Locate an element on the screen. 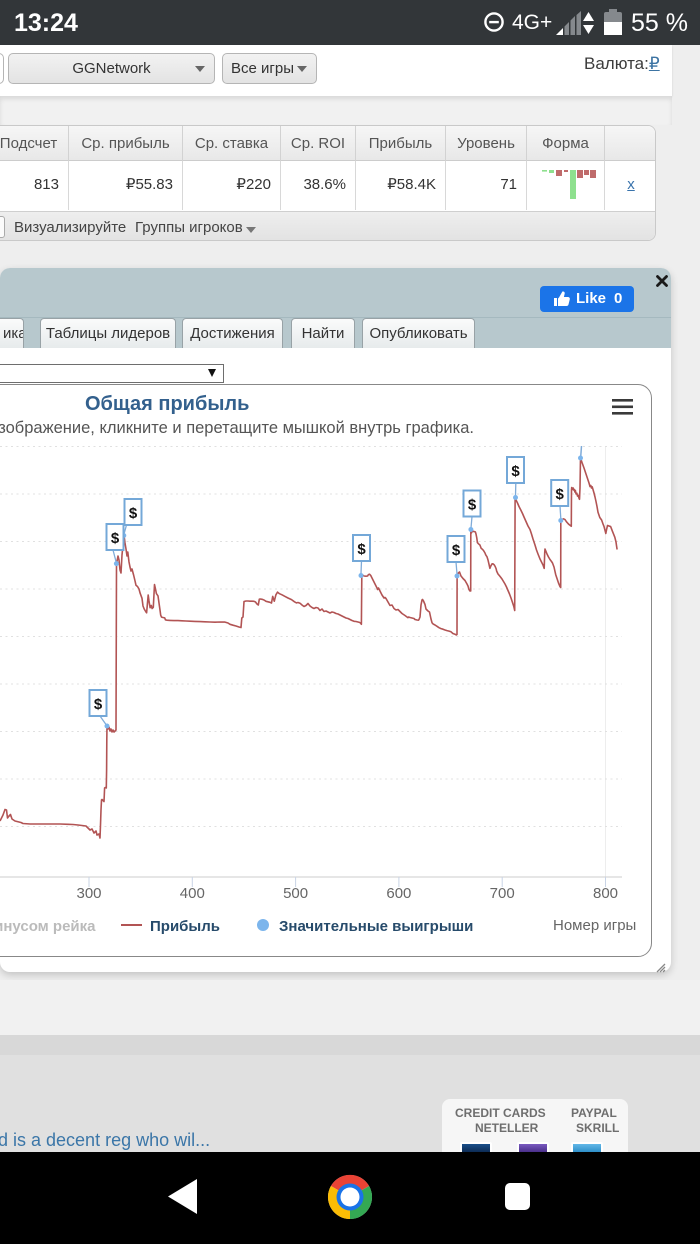  svg-text: 600 is located at coordinates (398, 893).